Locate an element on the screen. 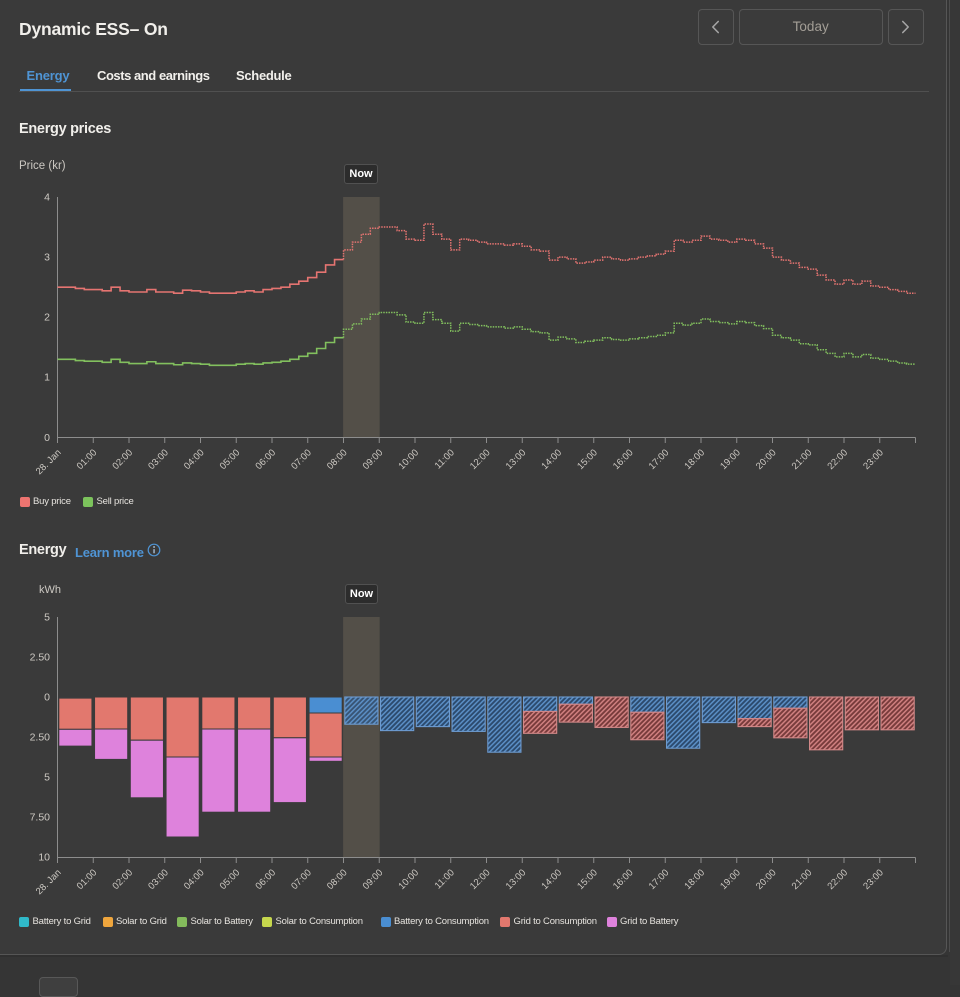 The image size is (960, 997). svg-text: 10 is located at coordinates (44, 857).